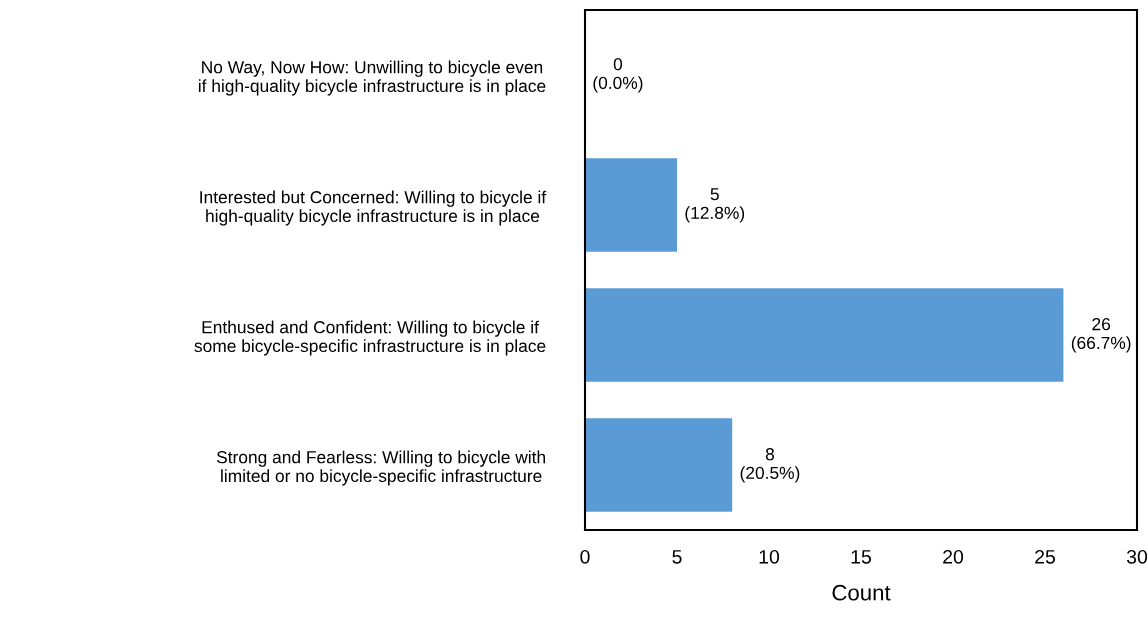 Image resolution: width=1147 pixels, height=629 pixels. I want to click on y-tick-label: No Way, Now How: Unwilling to bicycle even if high-quality bicycle infrastructure is in place, so click(372, 78).